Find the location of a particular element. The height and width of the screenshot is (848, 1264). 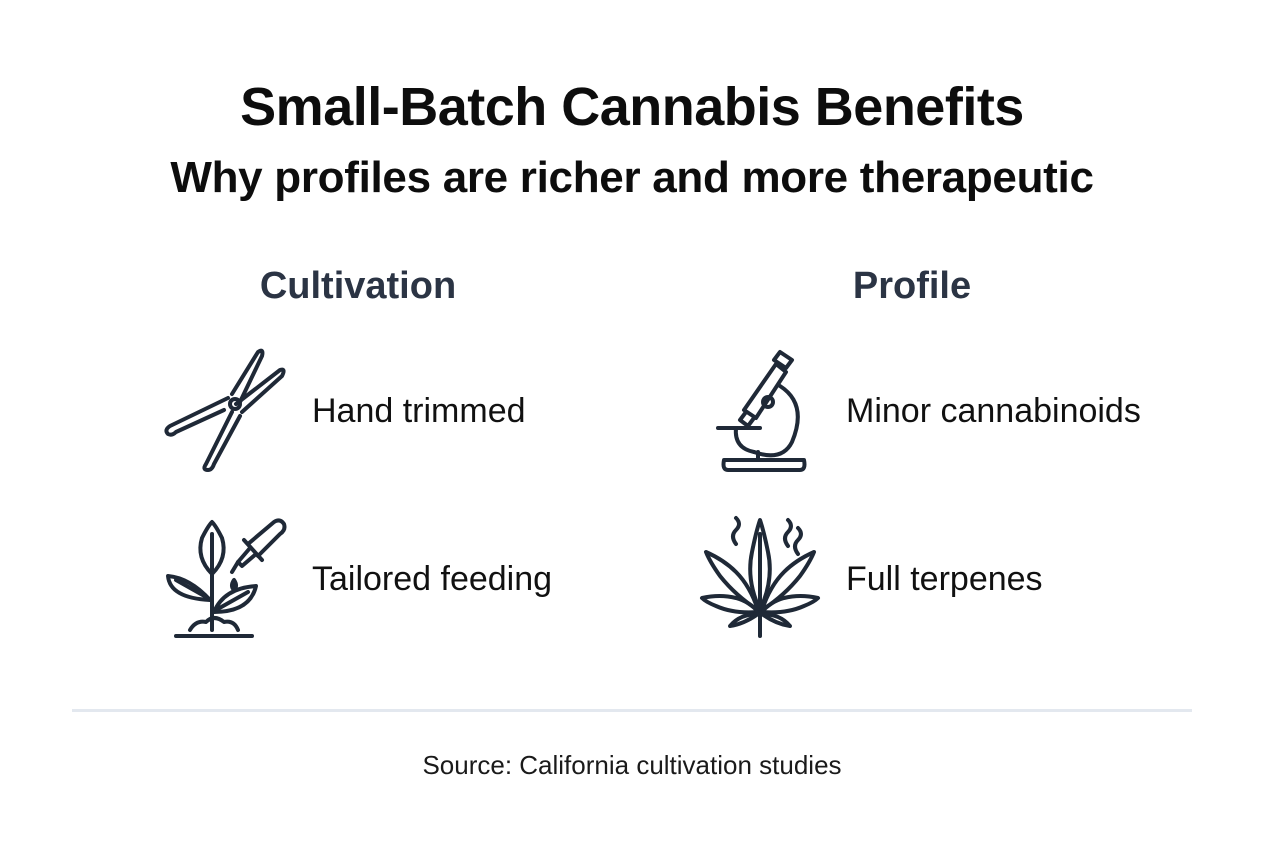

item-label: Hand trimmed is located at coordinates (419, 411).